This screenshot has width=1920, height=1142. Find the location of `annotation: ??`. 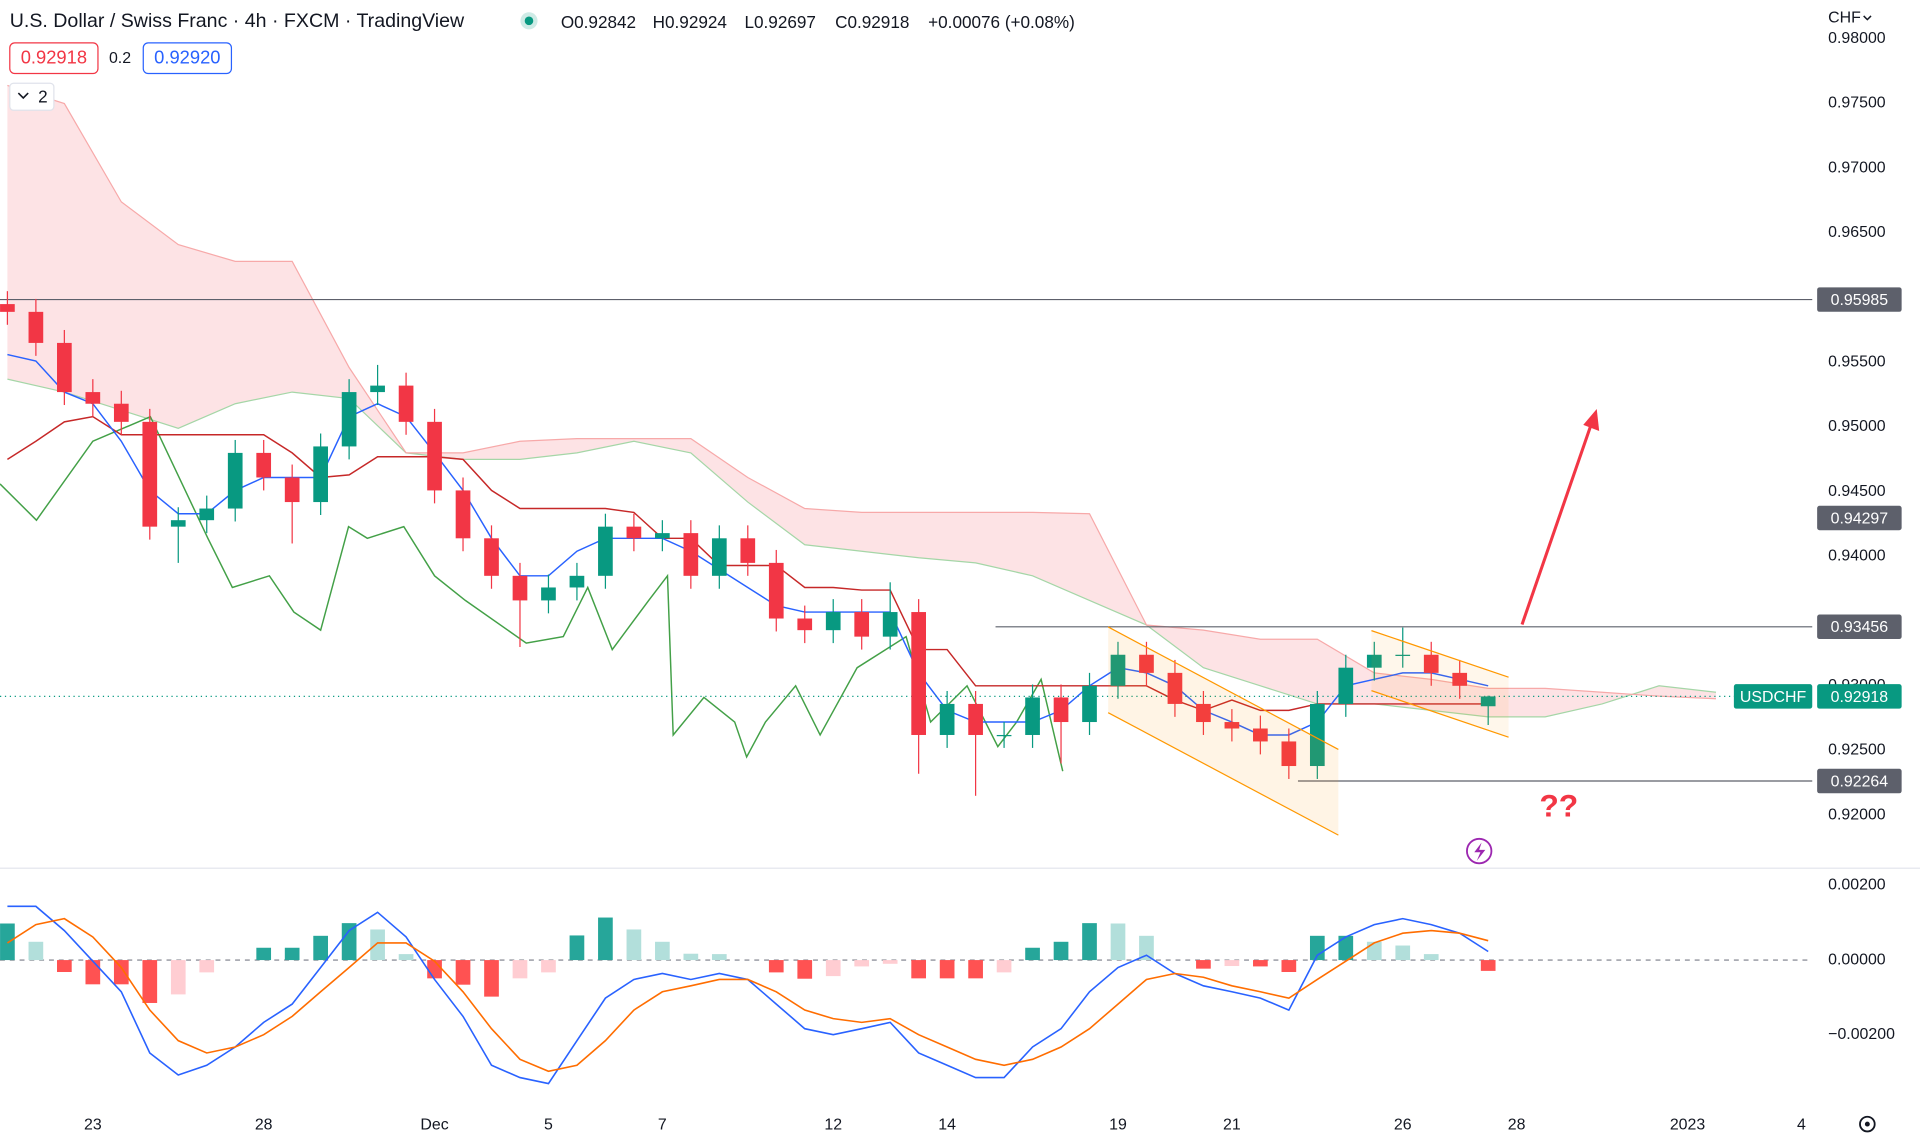

annotation: ?? is located at coordinates (1558, 806).